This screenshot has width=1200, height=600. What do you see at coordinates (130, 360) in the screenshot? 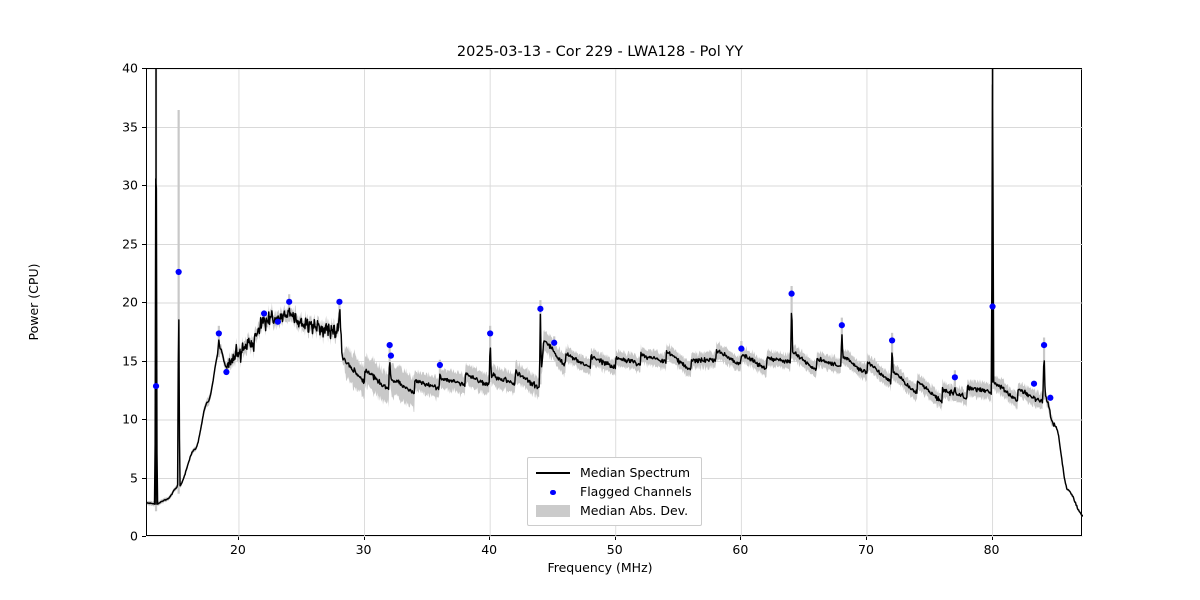
I see `y-tick-label: 15` at bounding box center [130, 360].